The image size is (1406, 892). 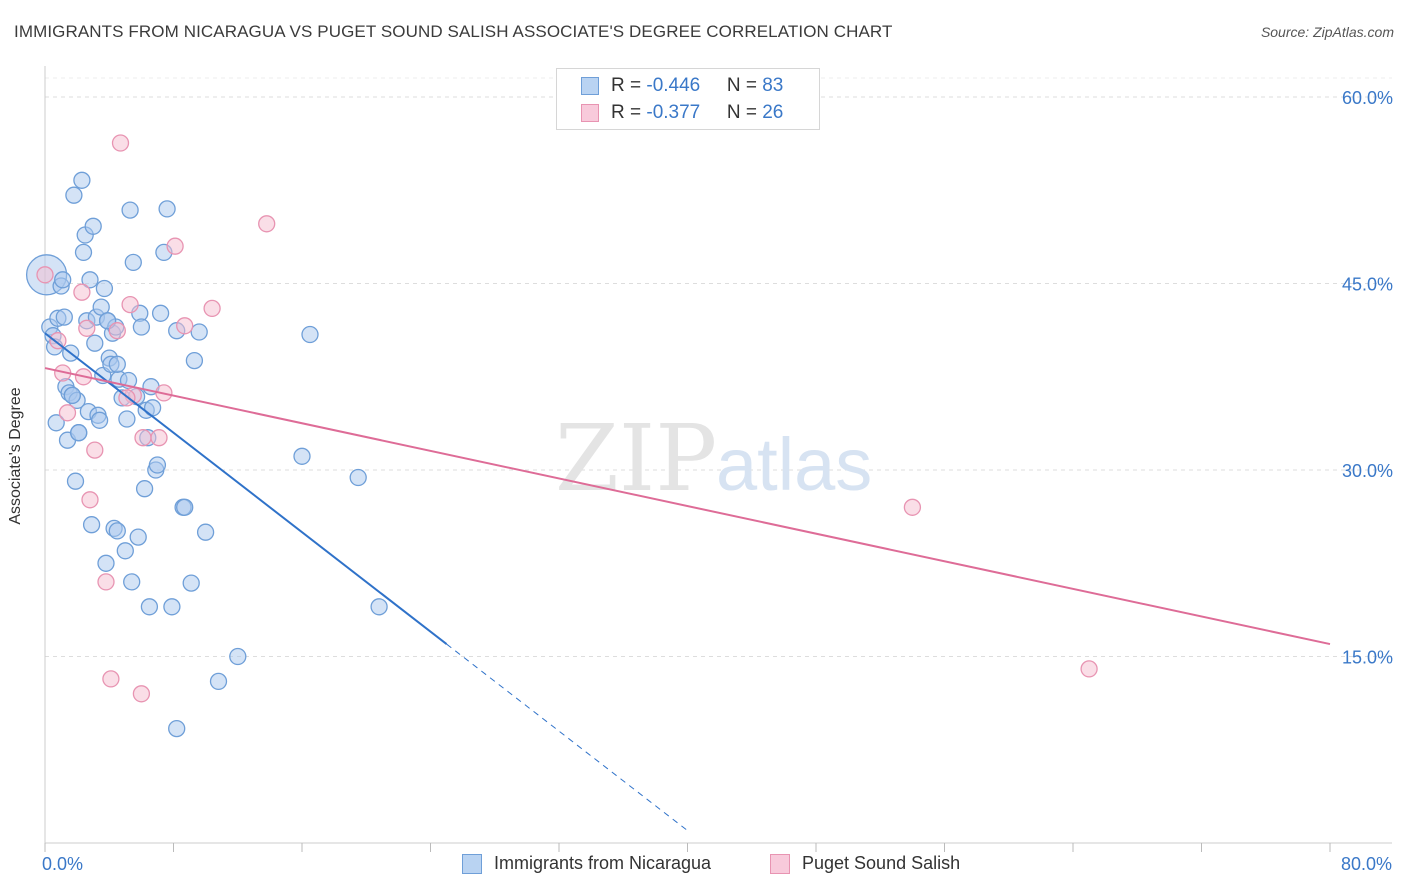 What do you see at coordinates (773, 112) in the screenshot?
I see `n-value: 26` at bounding box center [773, 112].